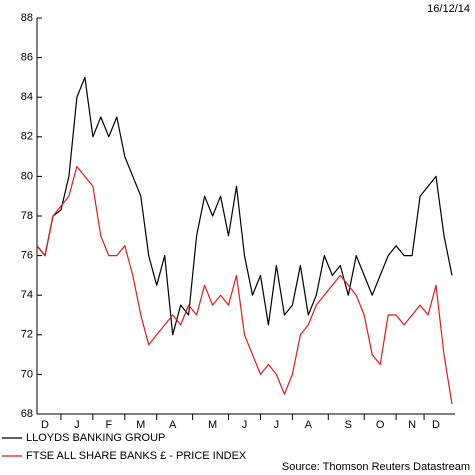 This screenshot has height=475, width=475. I want to click on y-tick-label: 74, so click(27, 295).